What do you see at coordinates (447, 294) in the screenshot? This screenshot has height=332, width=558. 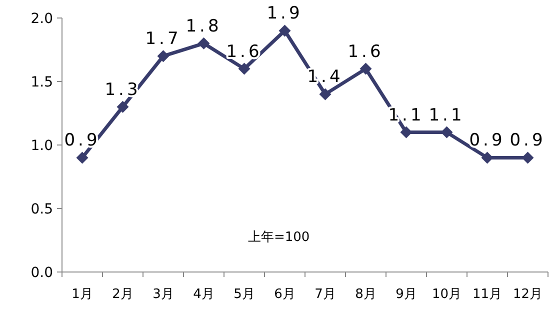 I see `x-tick-label: 10月` at bounding box center [447, 294].